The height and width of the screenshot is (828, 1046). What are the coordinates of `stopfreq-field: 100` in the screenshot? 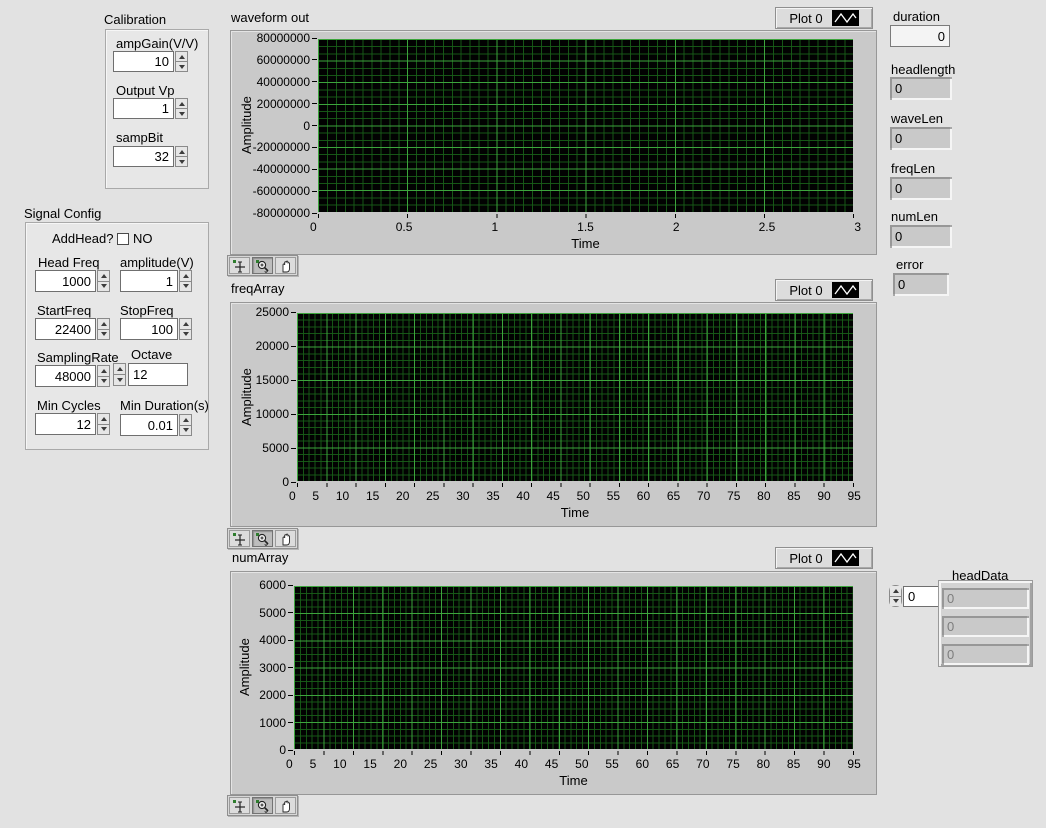 It's located at (149, 329).